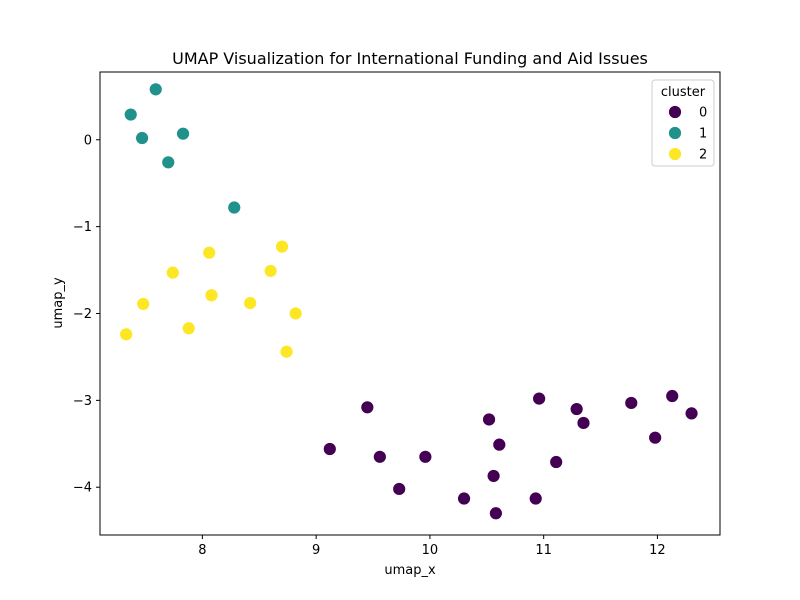  Describe the element at coordinates (703, 113) in the screenshot. I see `legend-label-0: 0` at that location.